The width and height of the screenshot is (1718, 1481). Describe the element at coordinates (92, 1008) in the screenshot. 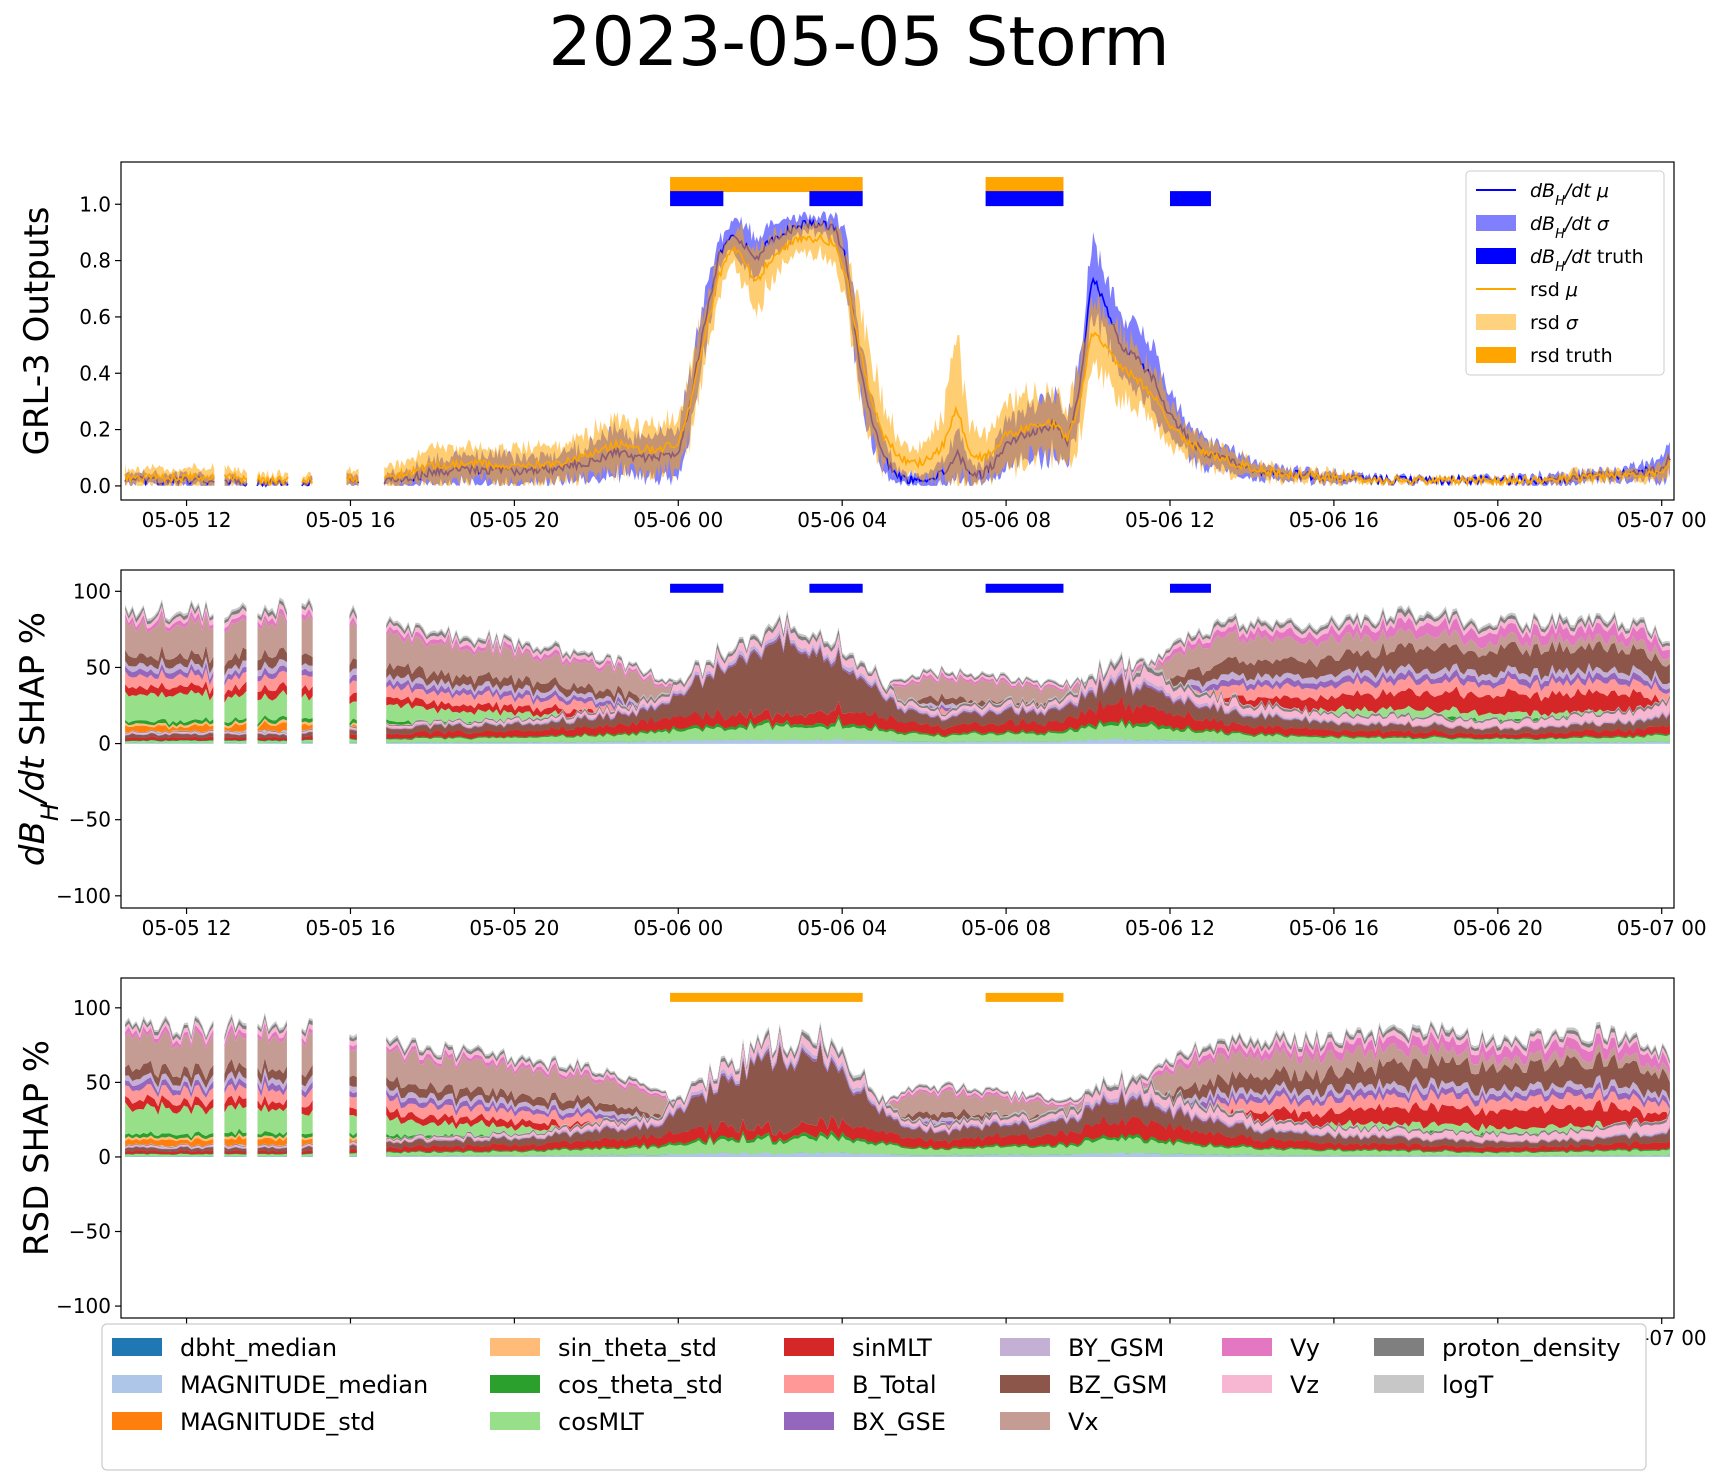

I see `y-tick-label: 100` at that location.